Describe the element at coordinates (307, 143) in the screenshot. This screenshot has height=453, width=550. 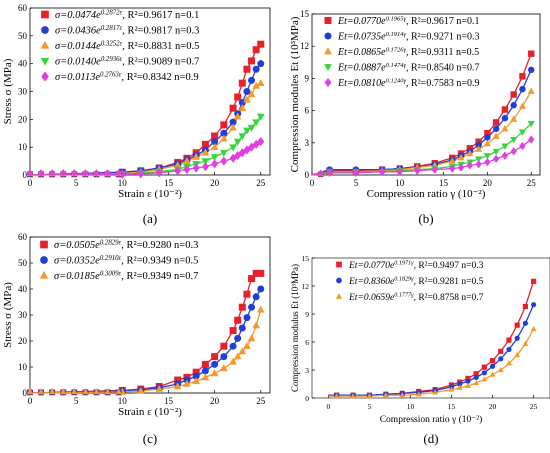
I see `y-tick-label: 3` at that location.